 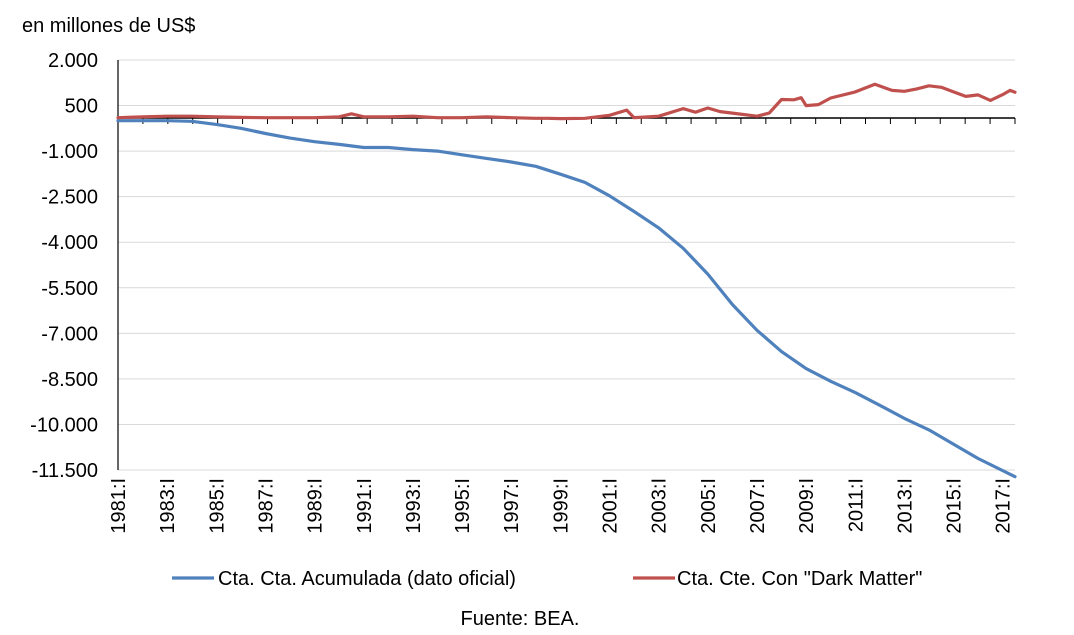 I want to click on y-tick-label: 500, so click(x=81, y=107).